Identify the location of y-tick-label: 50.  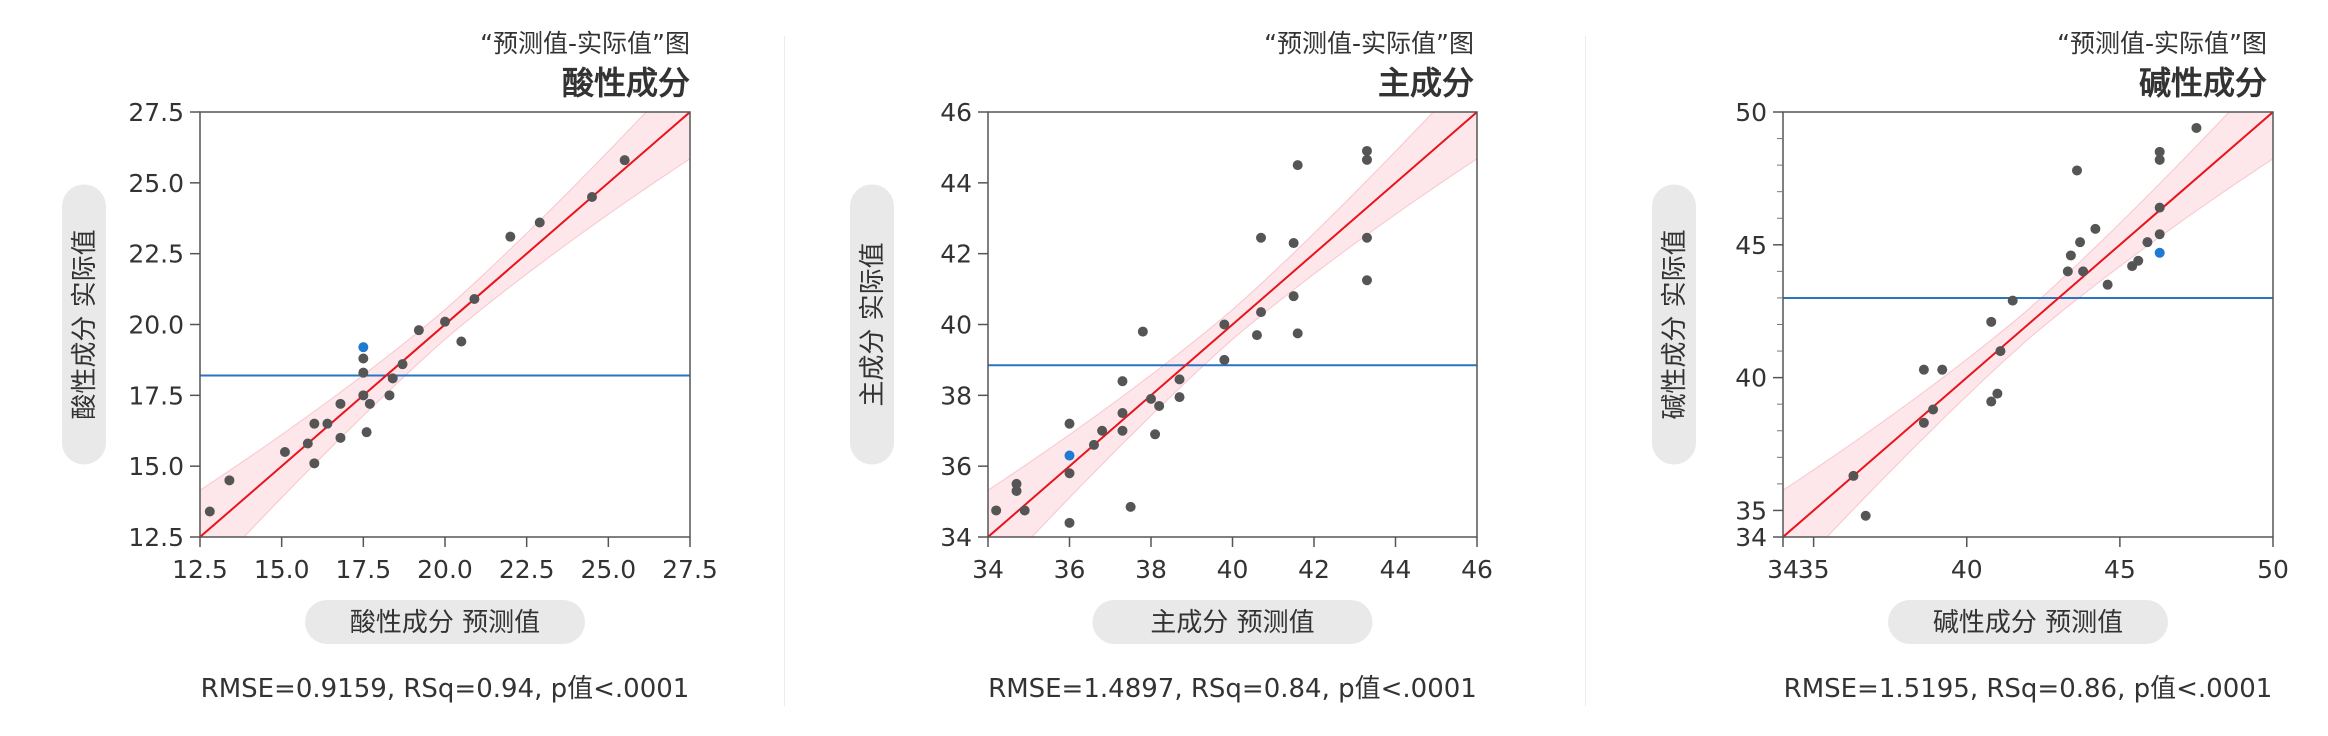
(1751, 112).